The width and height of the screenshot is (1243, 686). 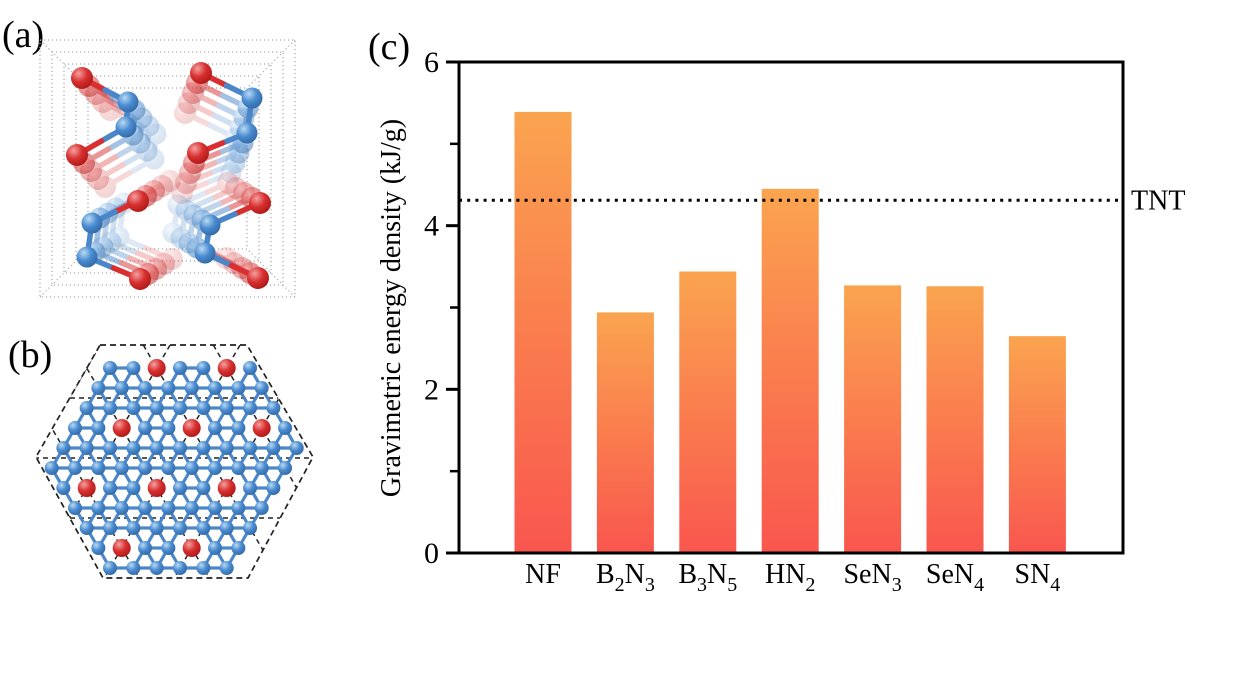 What do you see at coordinates (625, 432) in the screenshot?
I see `bar-B2N3` at bounding box center [625, 432].